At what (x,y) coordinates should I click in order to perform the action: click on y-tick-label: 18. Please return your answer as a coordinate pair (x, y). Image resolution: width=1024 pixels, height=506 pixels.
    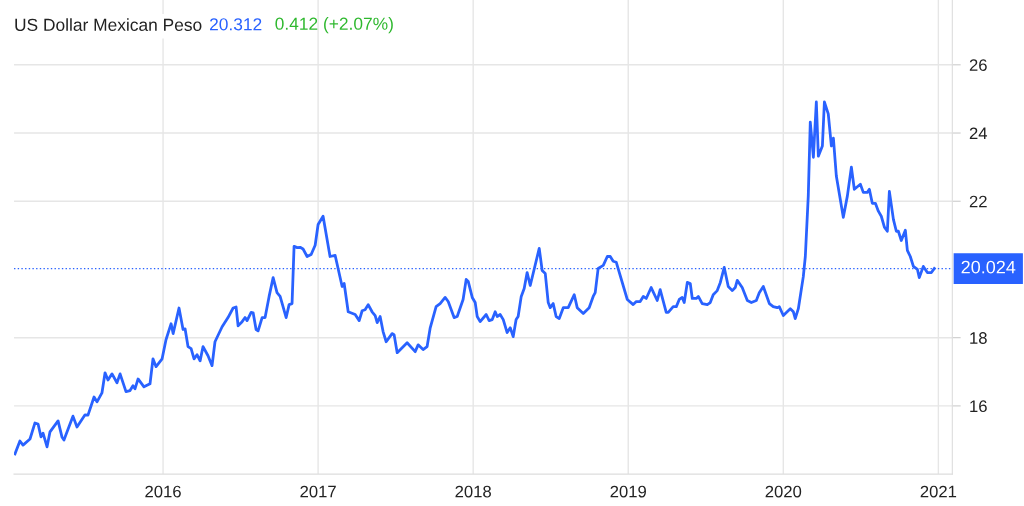
    Looking at the image, I should click on (978, 338).